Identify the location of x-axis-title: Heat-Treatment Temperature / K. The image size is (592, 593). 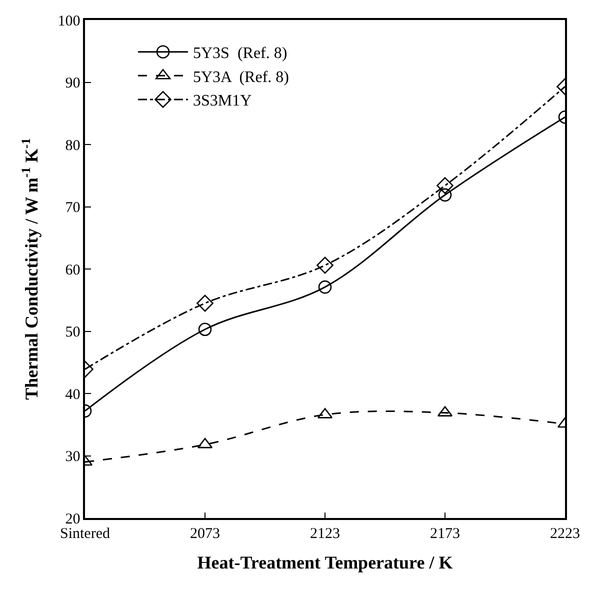
(325, 562).